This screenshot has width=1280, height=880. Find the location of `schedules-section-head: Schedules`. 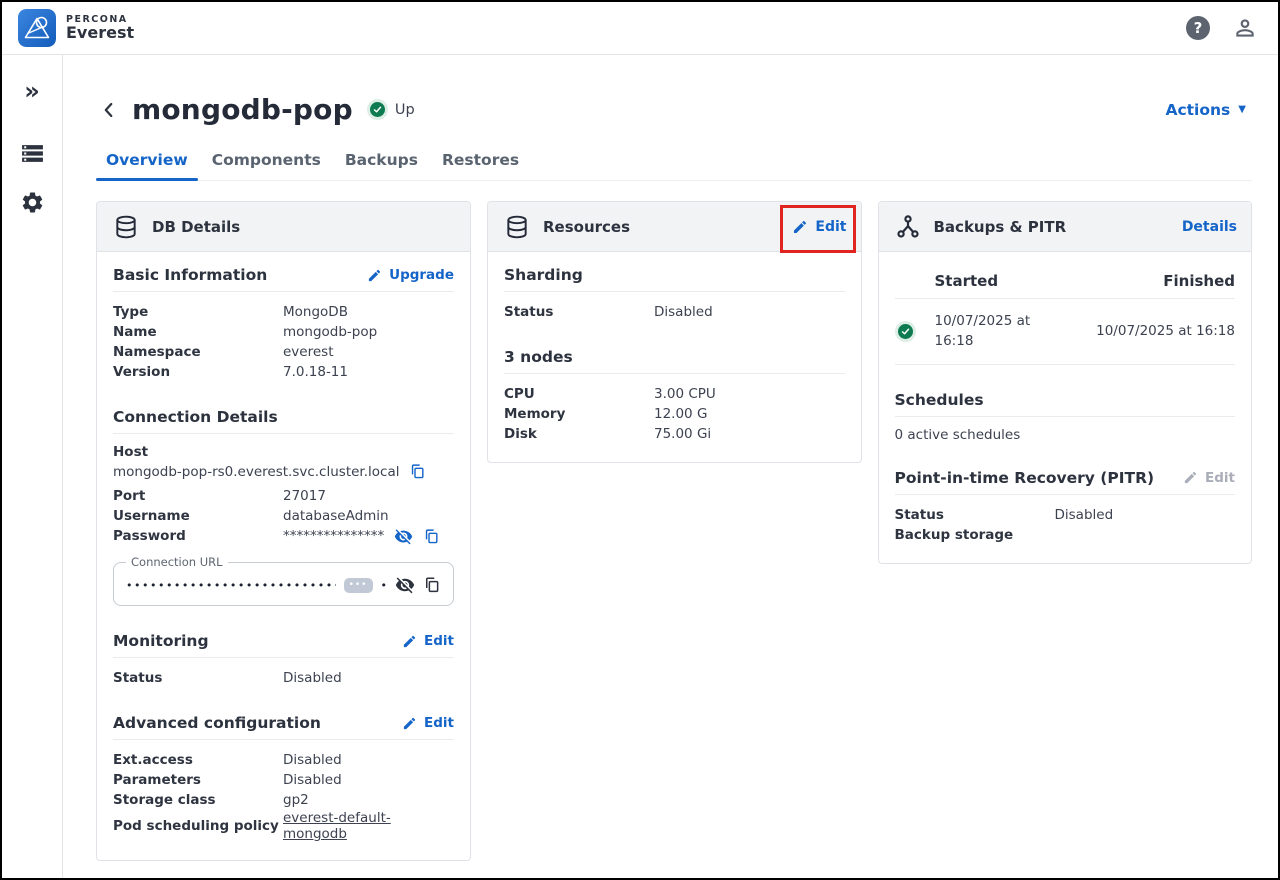

schedules-section-head: Schedules is located at coordinates (1064, 403).